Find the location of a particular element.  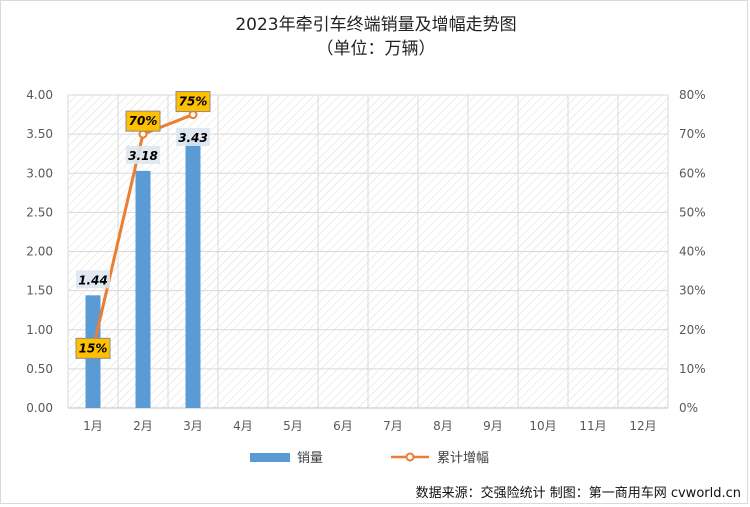

y-left-tick-label: 0.50 is located at coordinates (39, 369).